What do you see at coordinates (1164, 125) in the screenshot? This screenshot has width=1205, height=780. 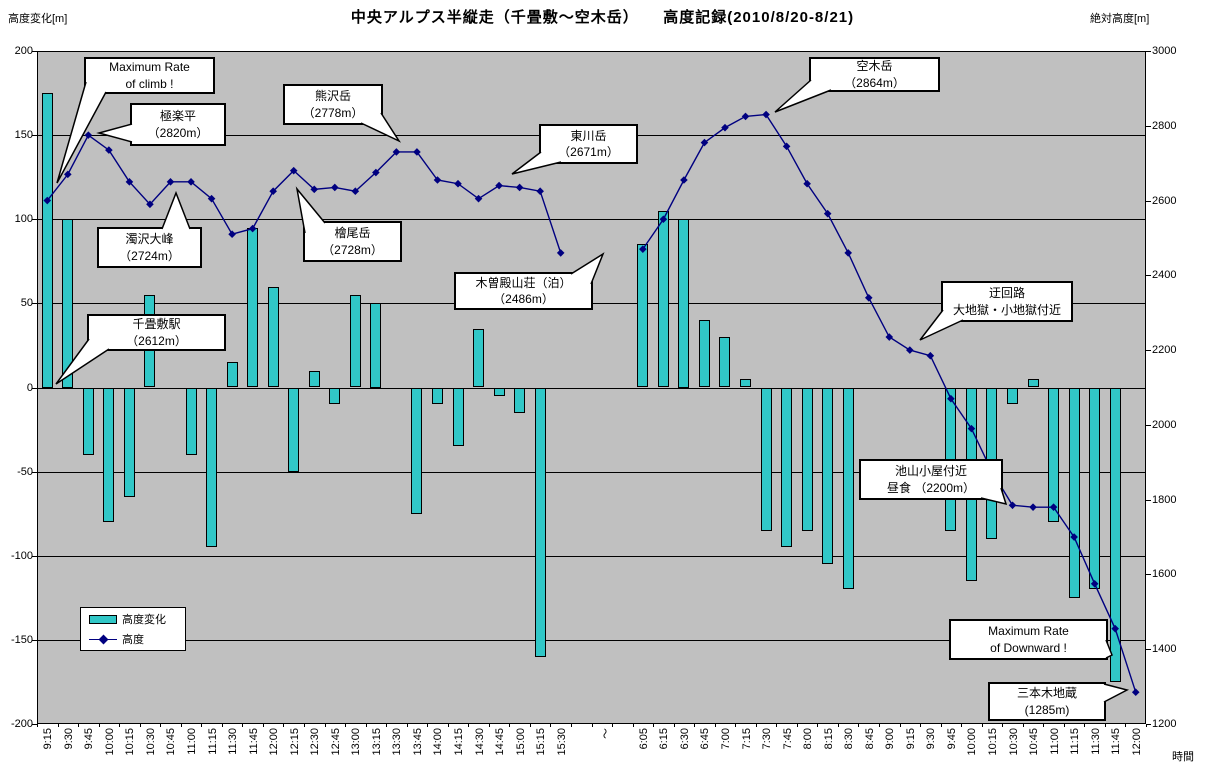 I see `right-axis-tick-label: 2800` at bounding box center [1164, 125].